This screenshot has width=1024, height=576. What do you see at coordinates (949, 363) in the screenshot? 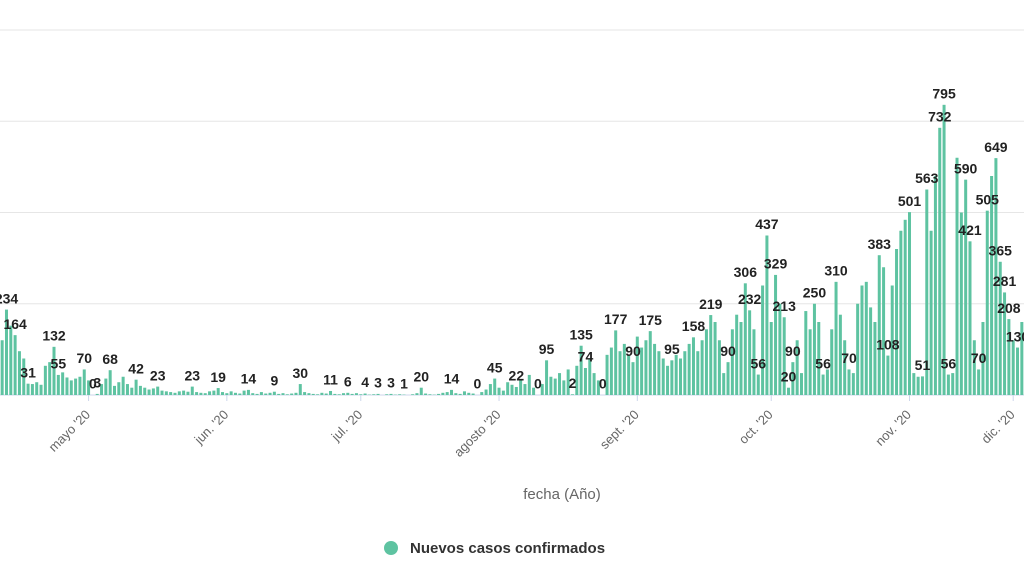
I see `data-label: 56` at bounding box center [949, 363].